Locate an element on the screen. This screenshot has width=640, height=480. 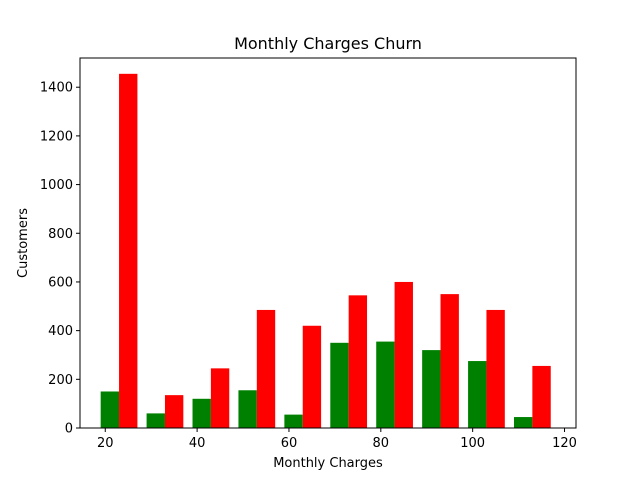
y-tick-label: 1200 is located at coordinates (56, 136).